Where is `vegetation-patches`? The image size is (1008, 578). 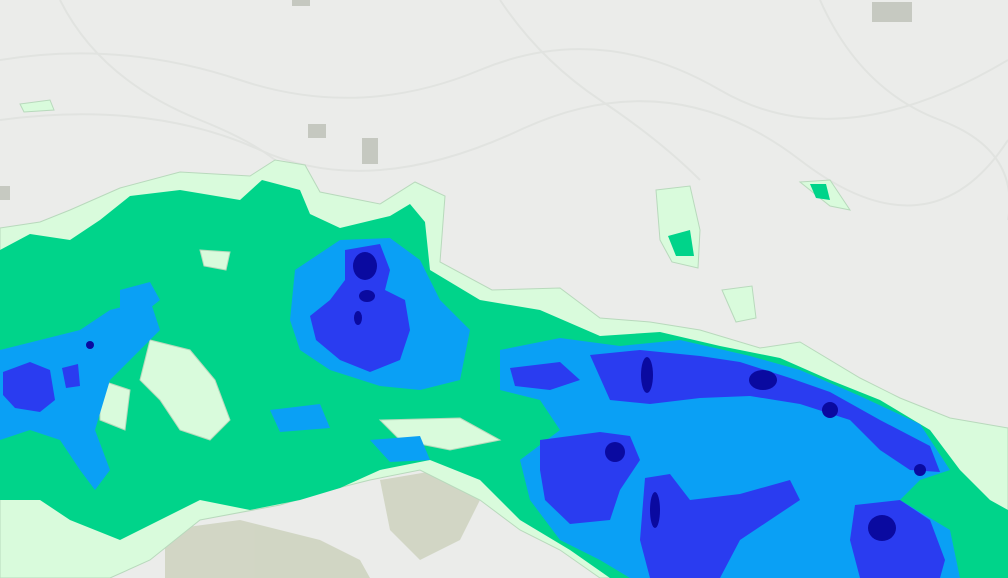 vegetation-patches is located at coordinates (322, 524).